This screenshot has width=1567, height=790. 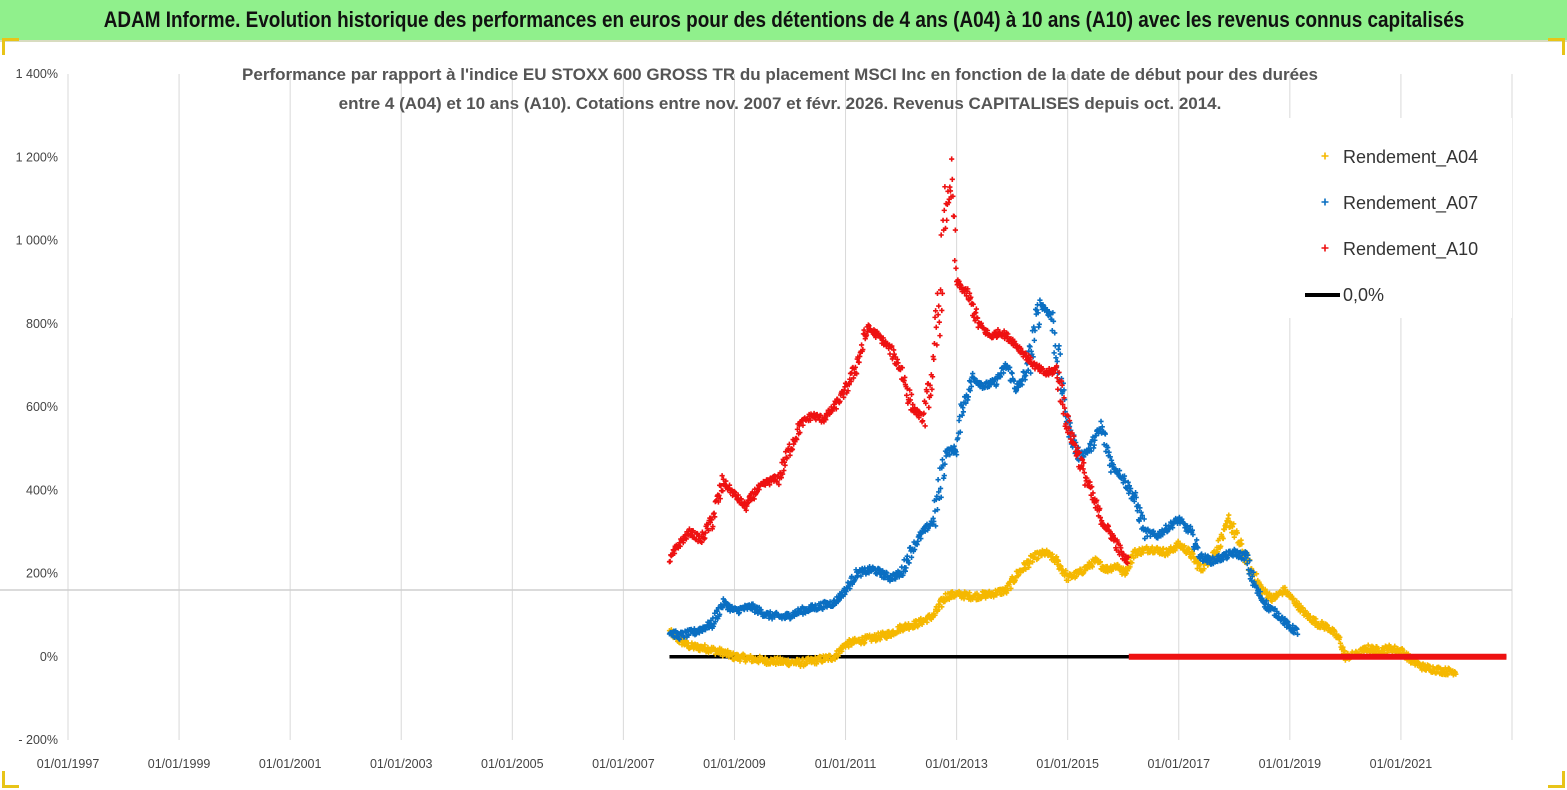 I want to click on series-rendement_a04, so click(x=1062, y=595).